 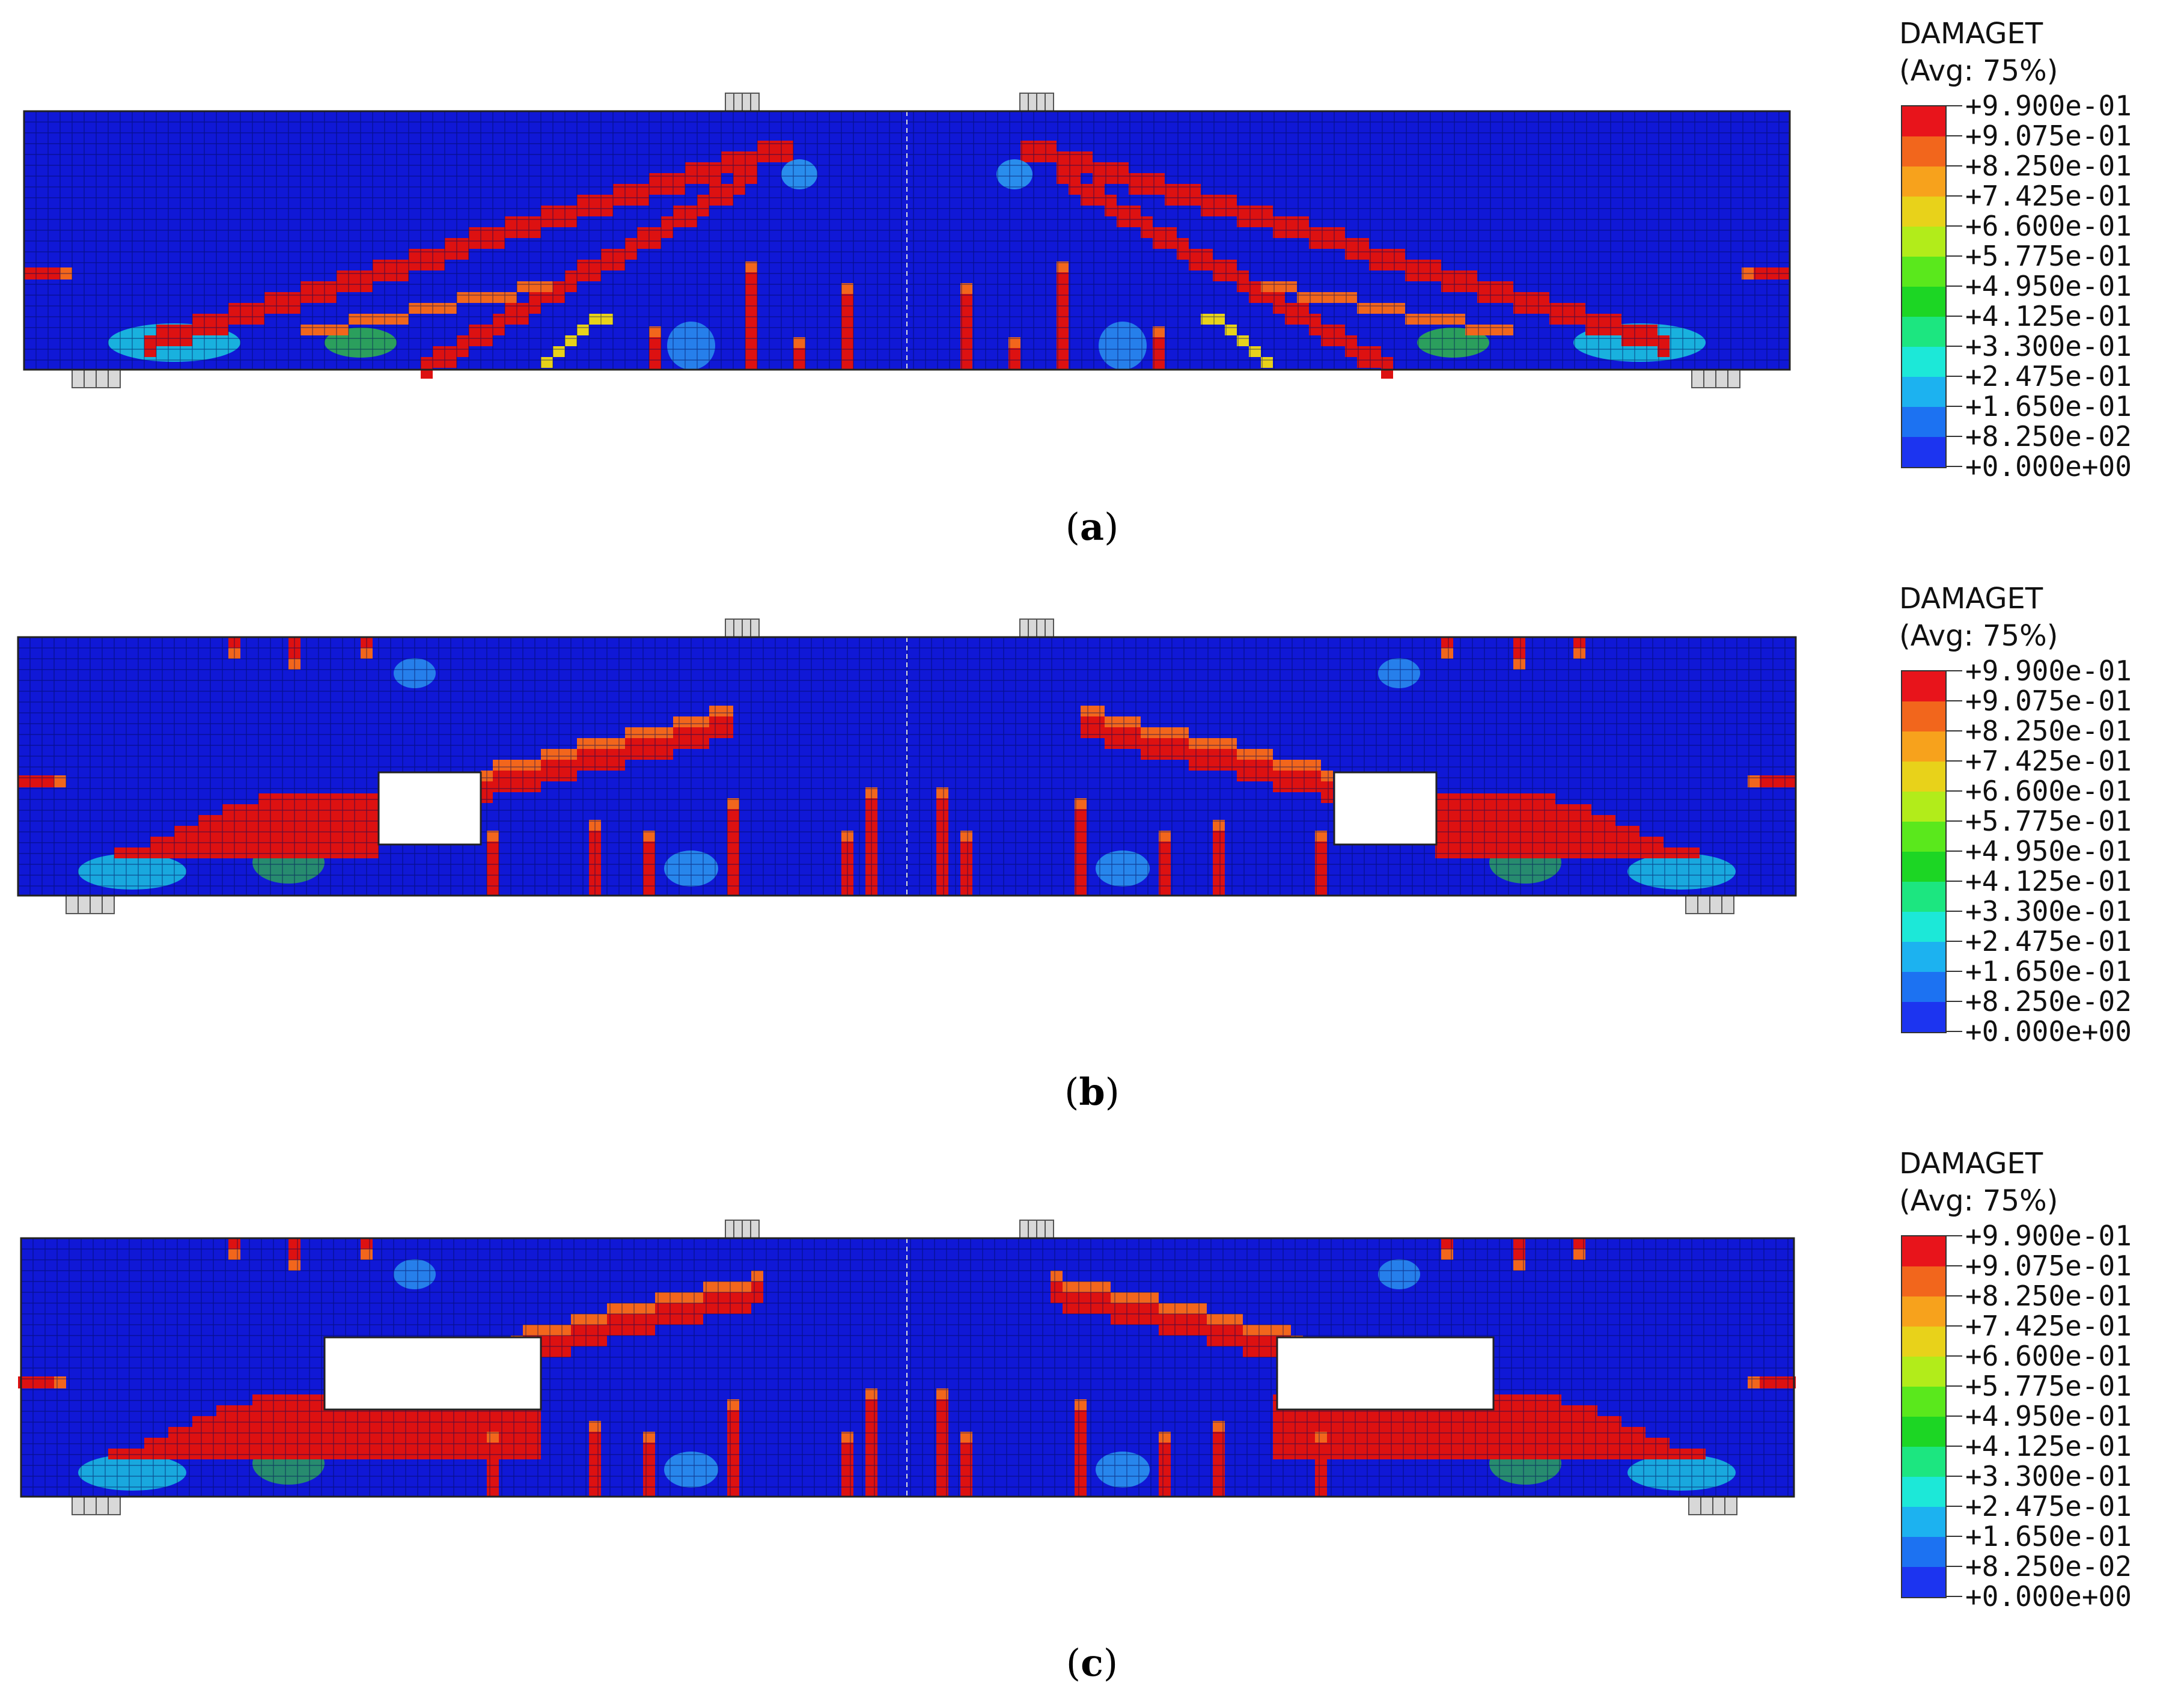 What do you see at coordinates (433, 1374) in the screenshot?
I see `web-opening` at bounding box center [433, 1374].